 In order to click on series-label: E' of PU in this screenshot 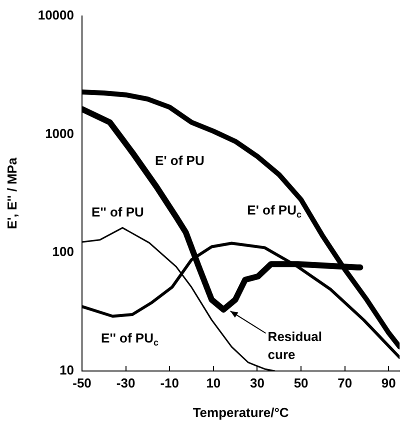, I will do `click(179, 160)`.